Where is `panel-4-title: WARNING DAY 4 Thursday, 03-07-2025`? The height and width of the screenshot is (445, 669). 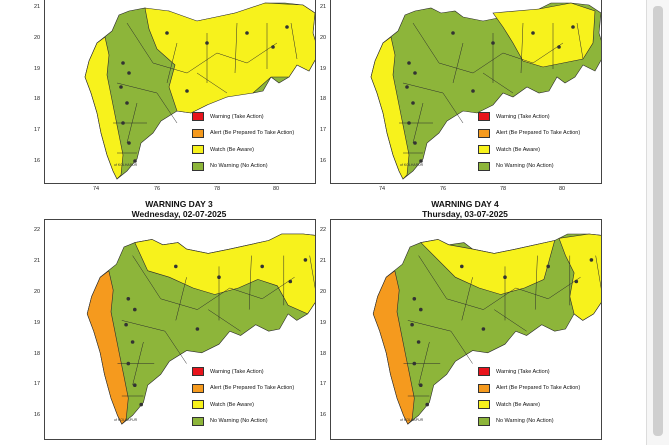 panel-4-title: WARNING DAY 4 Thursday, 03-07-2025 is located at coordinates (465, 209).